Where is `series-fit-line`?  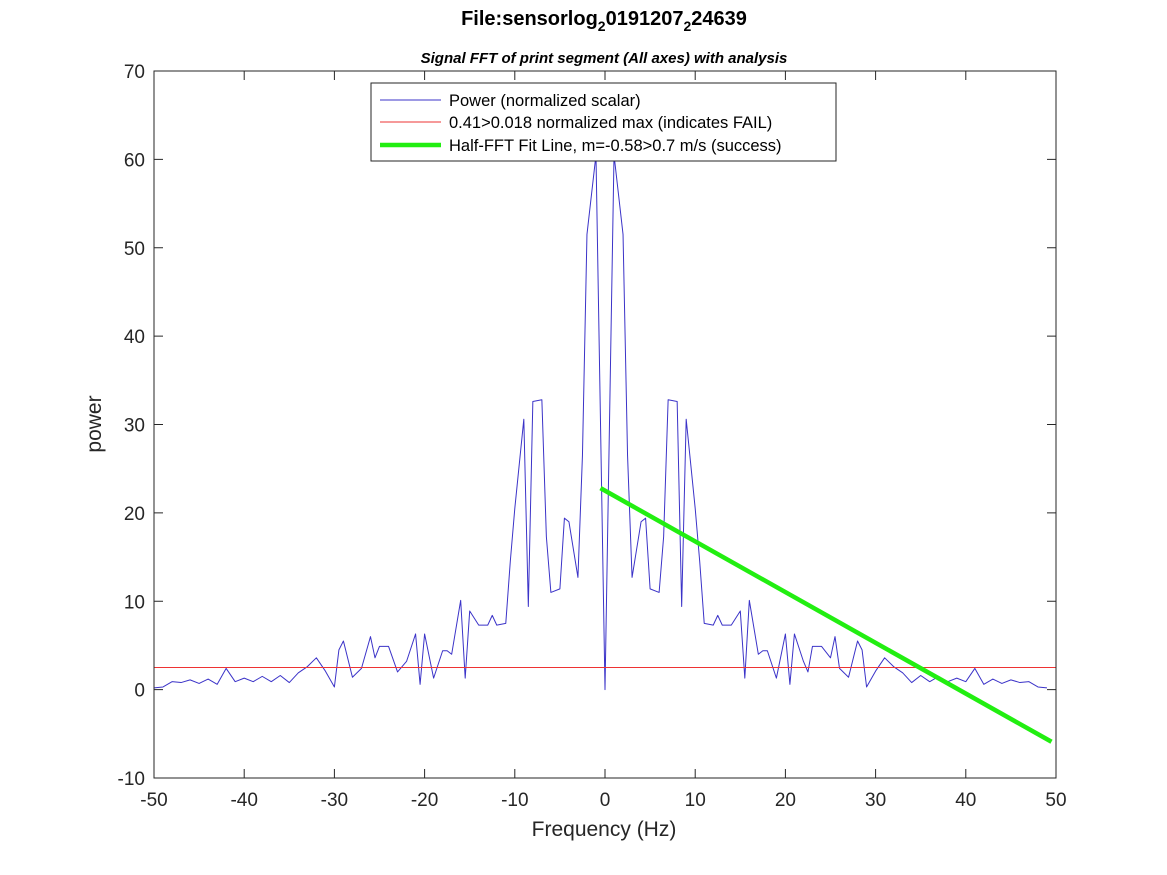
series-fit-line is located at coordinates (826, 615).